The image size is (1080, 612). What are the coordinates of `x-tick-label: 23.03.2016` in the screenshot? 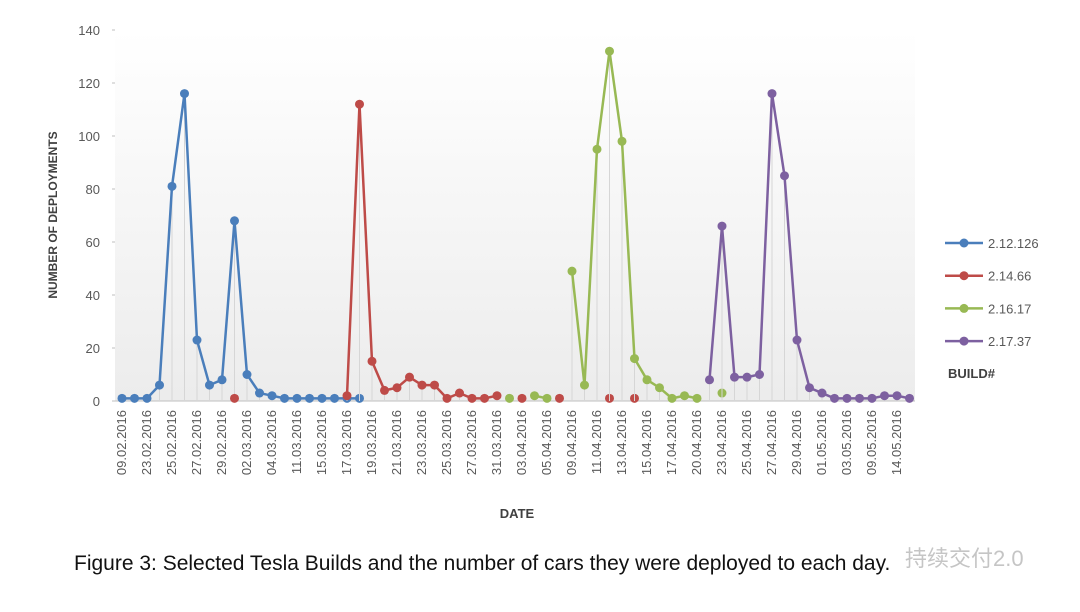 It's located at (421, 442).